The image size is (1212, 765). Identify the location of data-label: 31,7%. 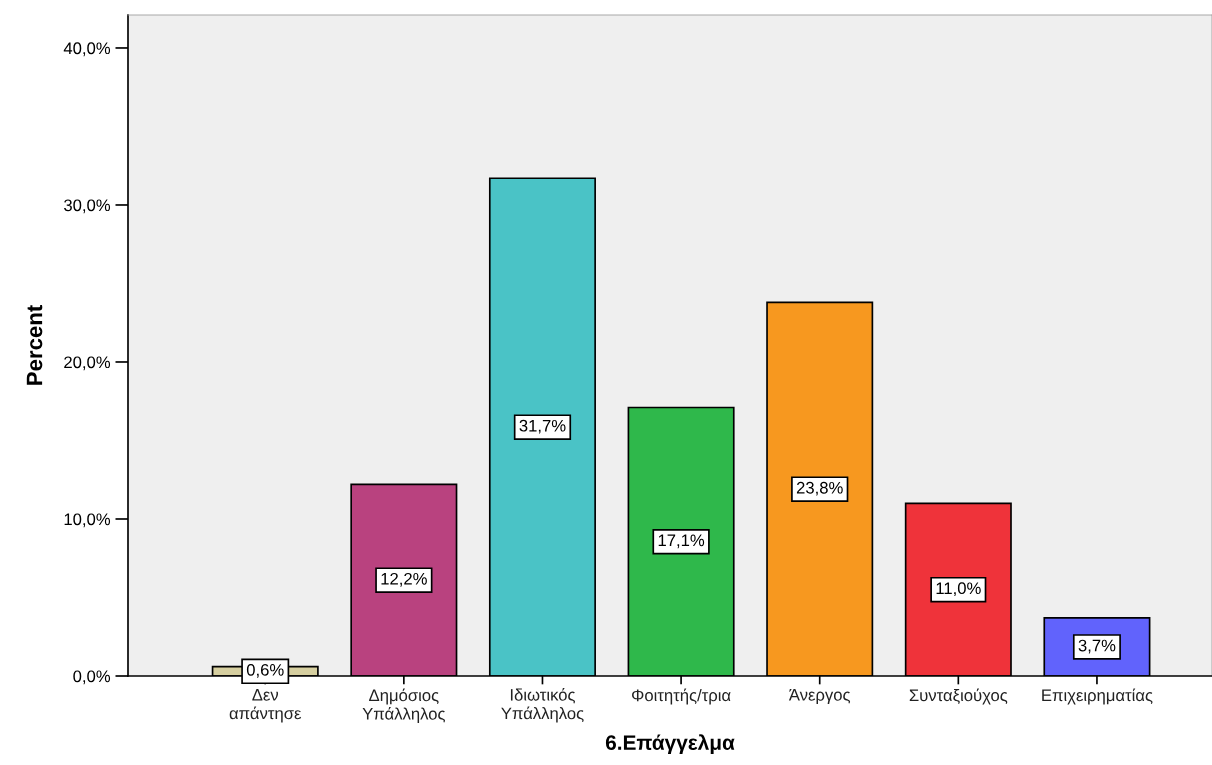
(542, 426).